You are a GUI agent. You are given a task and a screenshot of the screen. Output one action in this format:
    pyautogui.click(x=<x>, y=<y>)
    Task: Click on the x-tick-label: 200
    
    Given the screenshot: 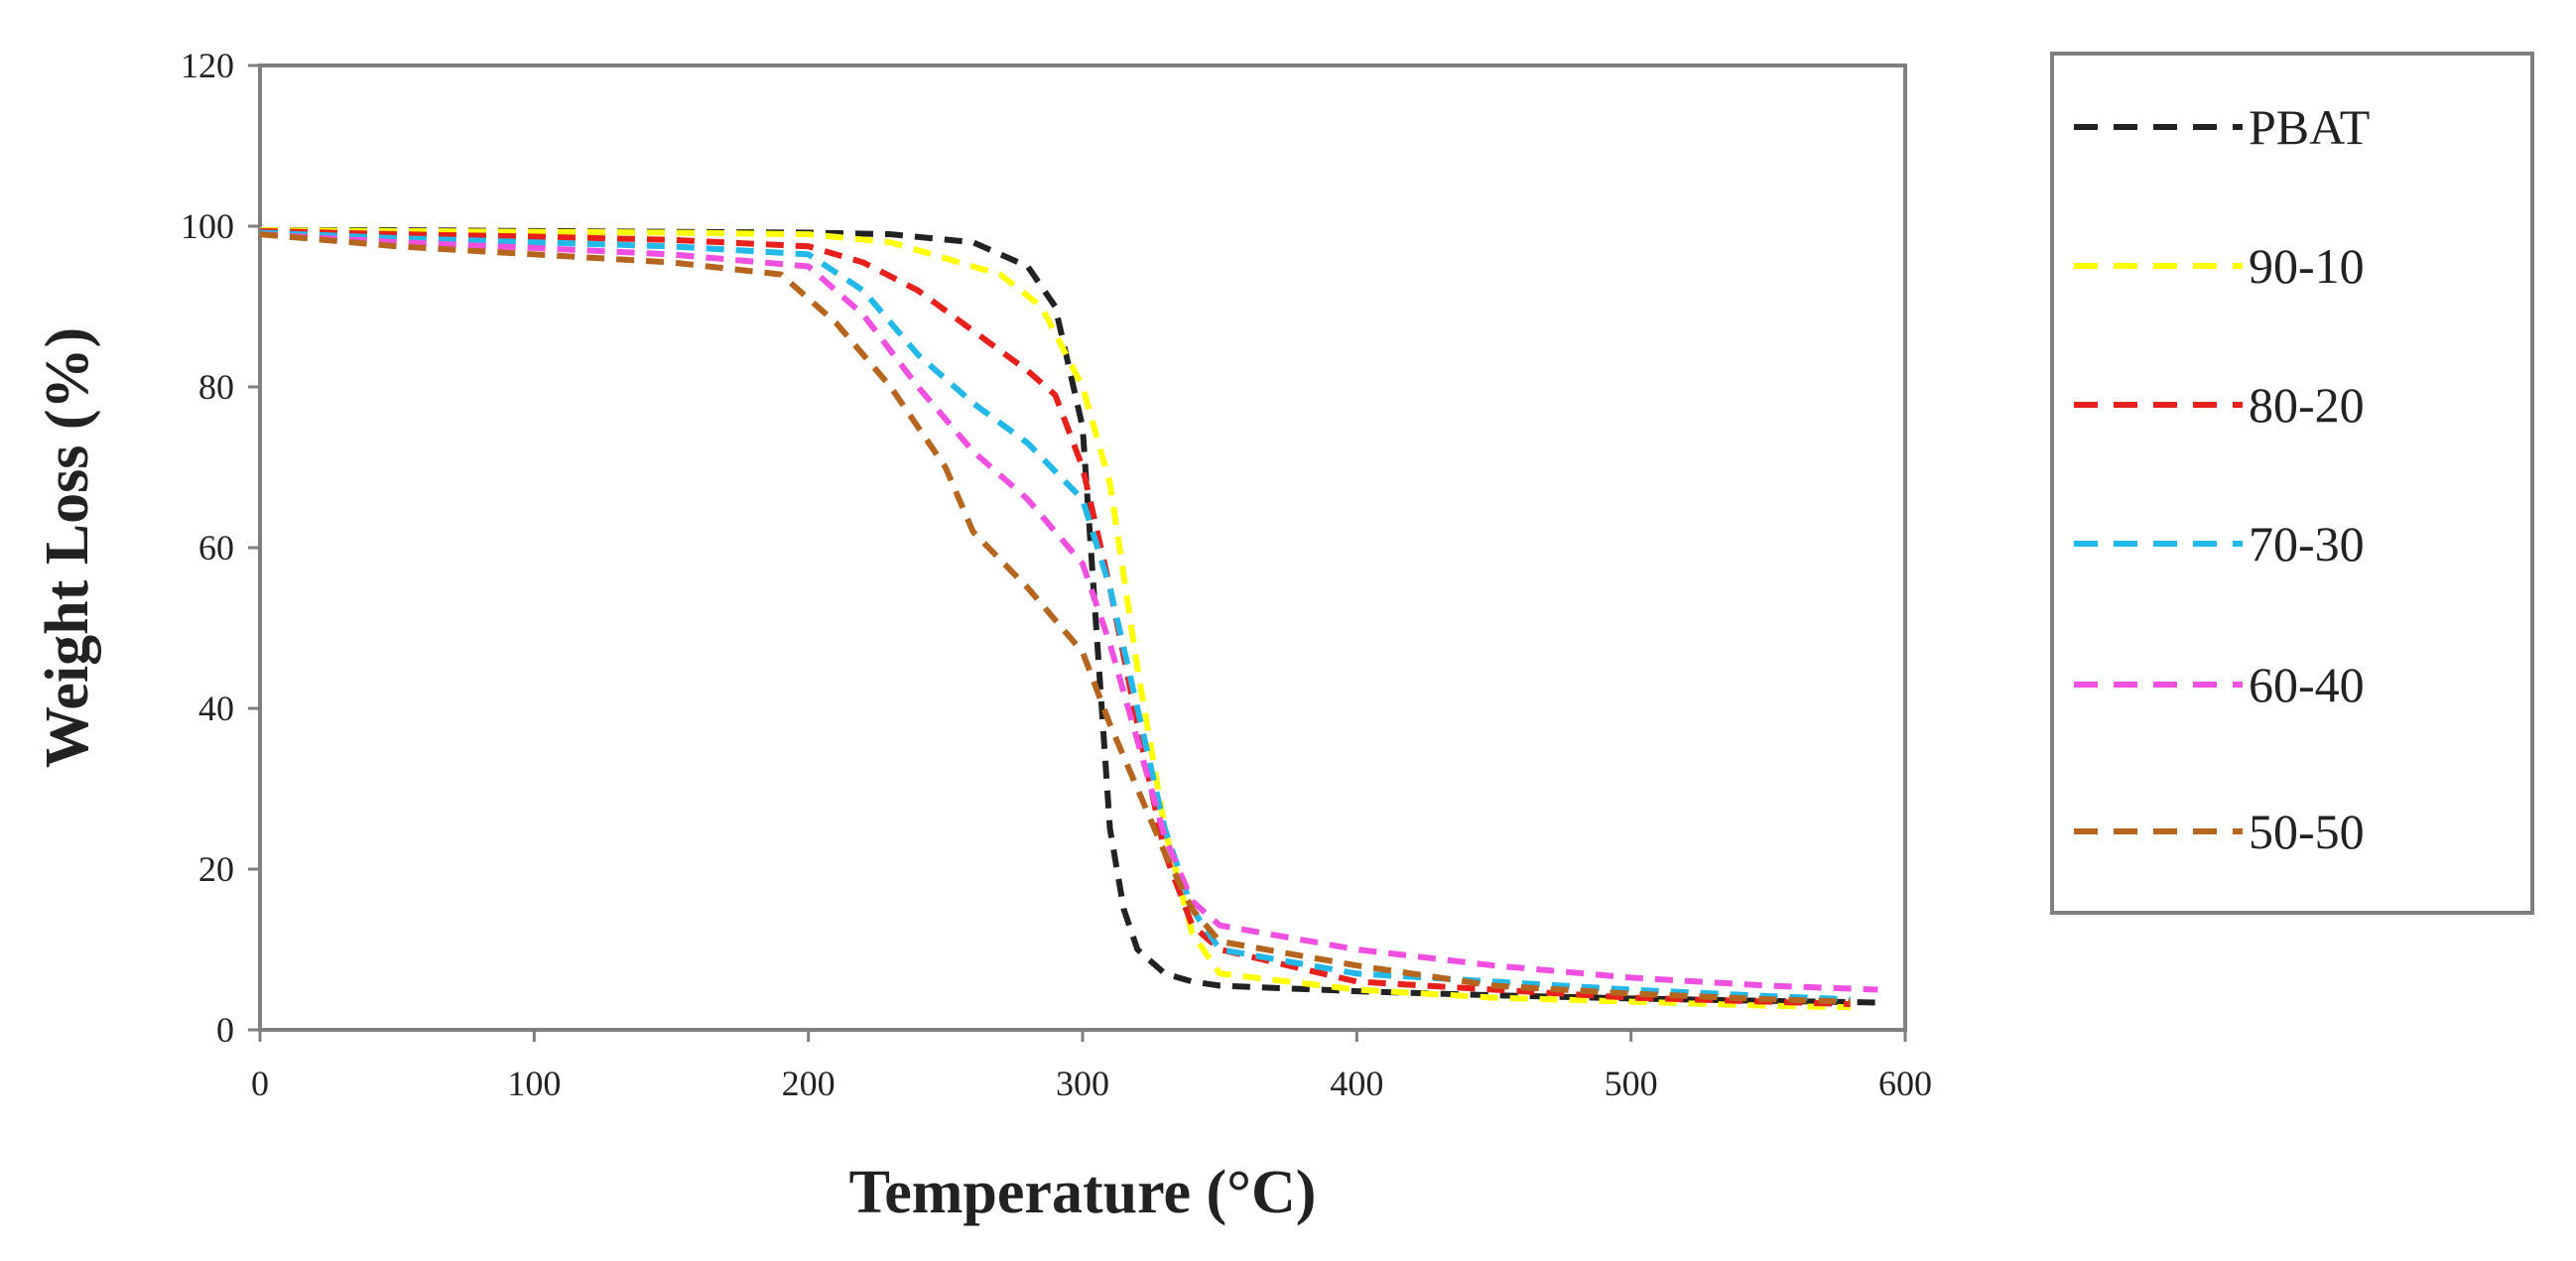 What is the action you would take?
    pyautogui.click(x=809, y=1083)
    